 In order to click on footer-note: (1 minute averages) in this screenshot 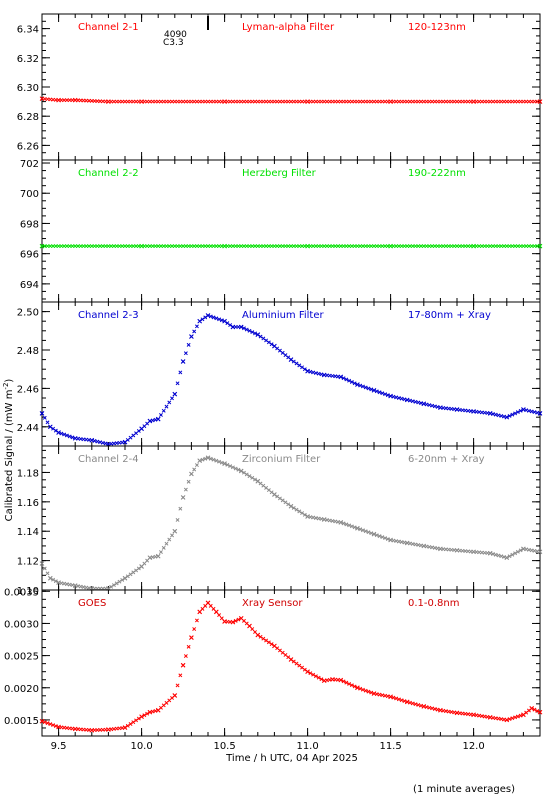, I will do `click(464, 789)`.